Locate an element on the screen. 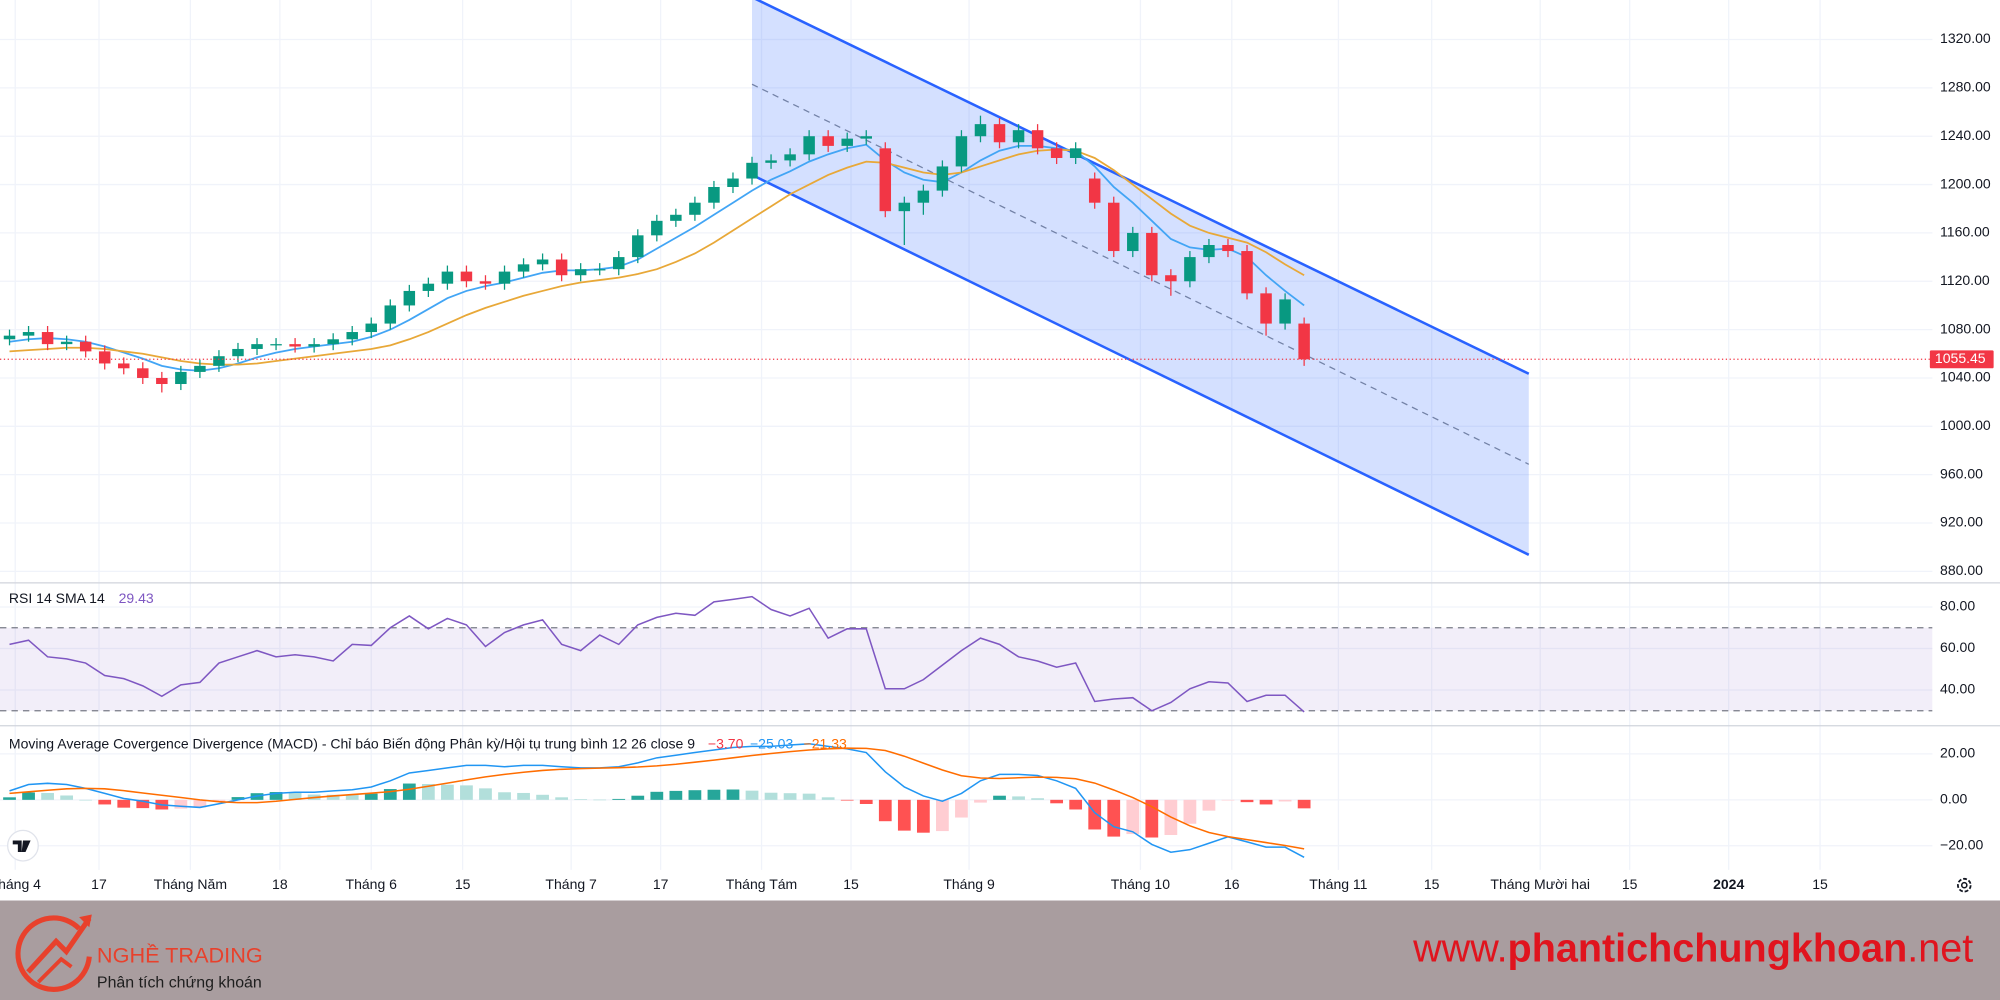 This screenshot has height=1000, width=2000. settings-icon is located at coordinates (1964, 885).